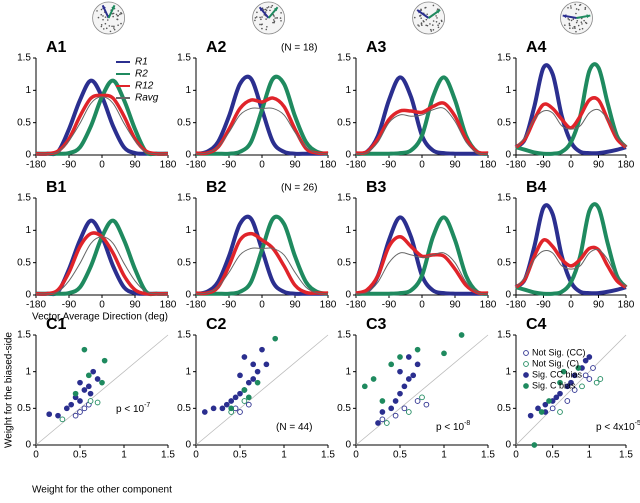 The height and width of the screenshot is (503, 640). What do you see at coordinates (571, 305) in the screenshot?
I see `x-tick-label: 0` at bounding box center [571, 305].